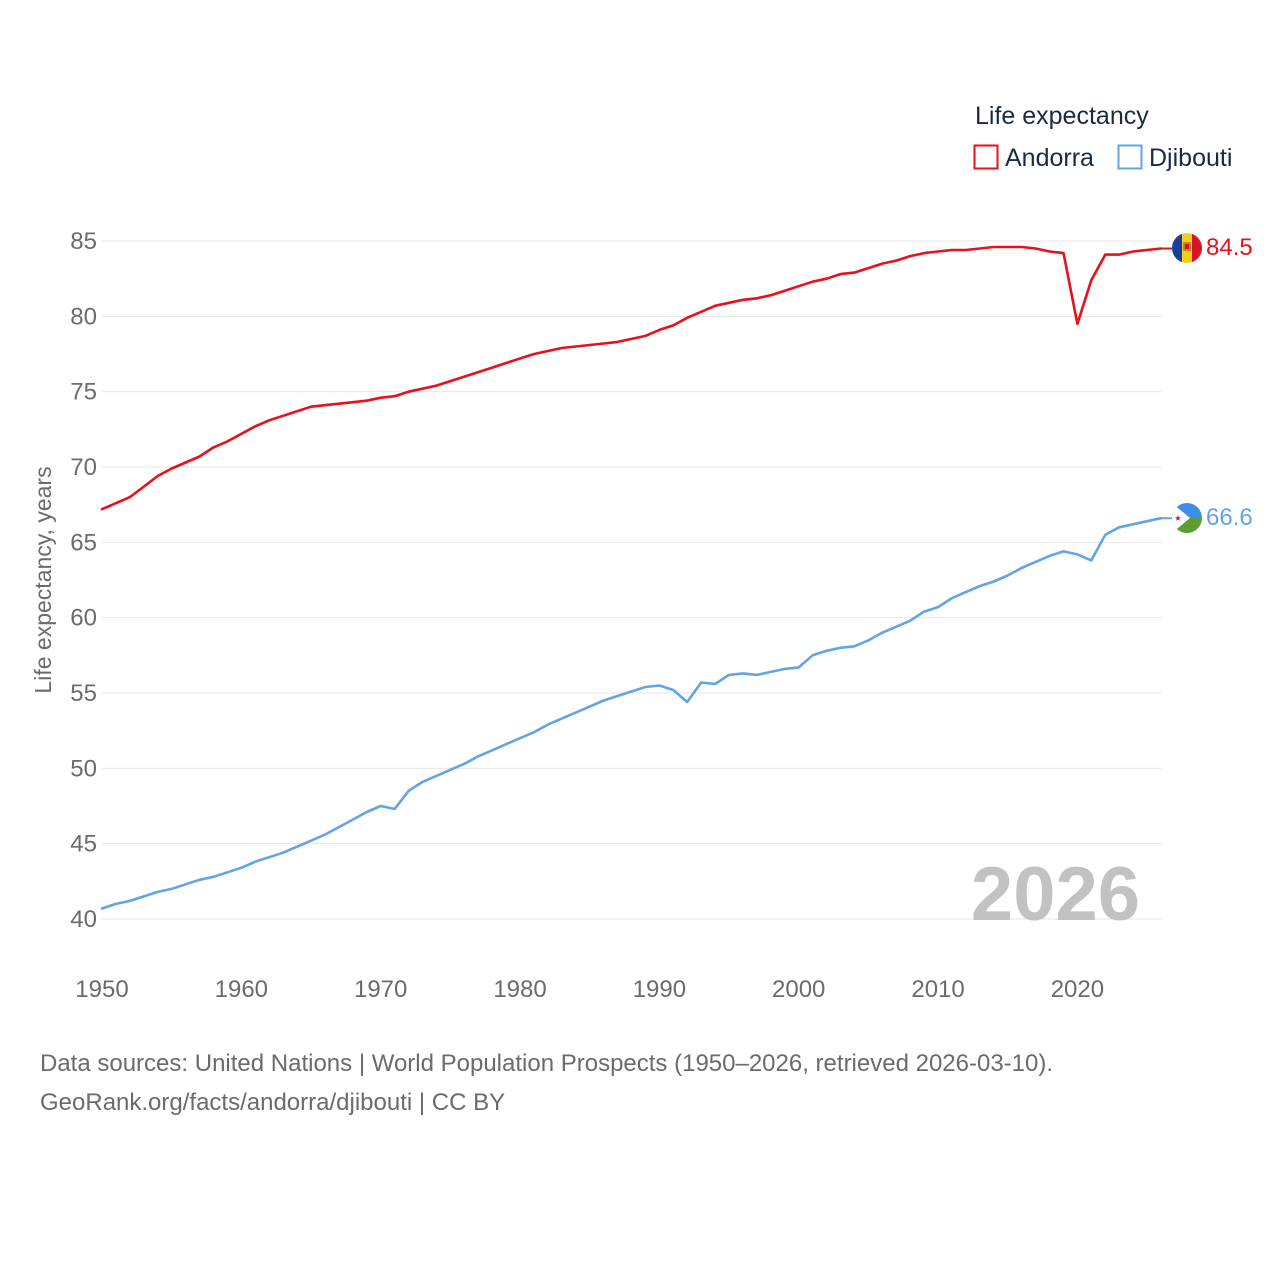 This screenshot has width=1280, height=1280. What do you see at coordinates (1049, 158) in the screenshot?
I see `legend-label-andorra: Andorra` at bounding box center [1049, 158].